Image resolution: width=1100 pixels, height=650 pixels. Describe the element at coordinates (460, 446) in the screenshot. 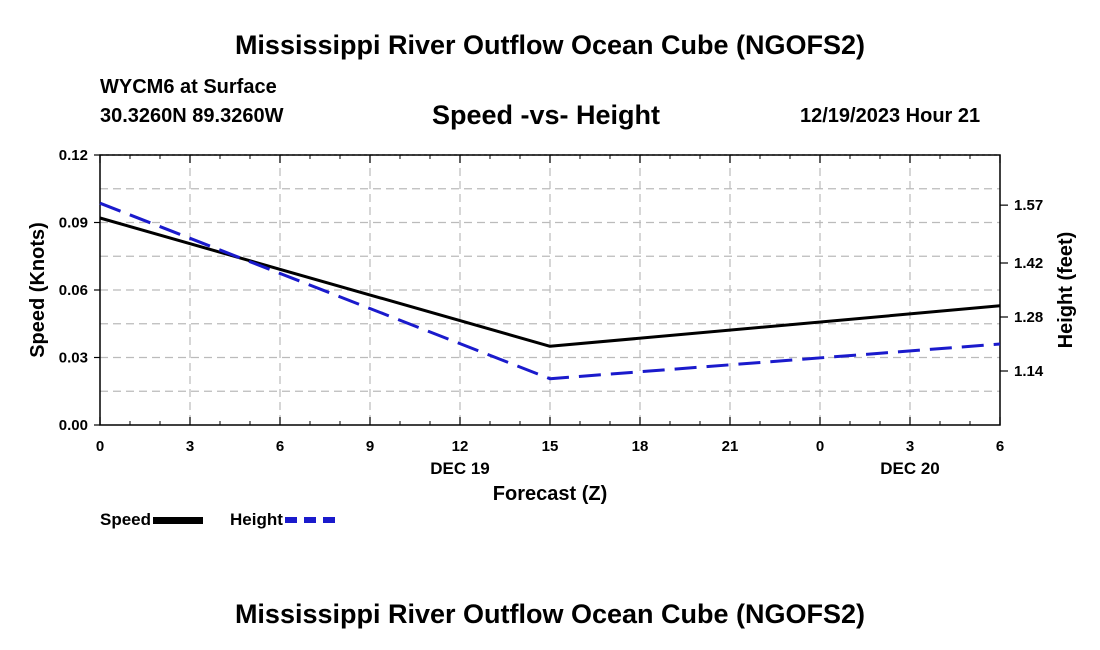

I see `x-tick-label: 12` at that location.